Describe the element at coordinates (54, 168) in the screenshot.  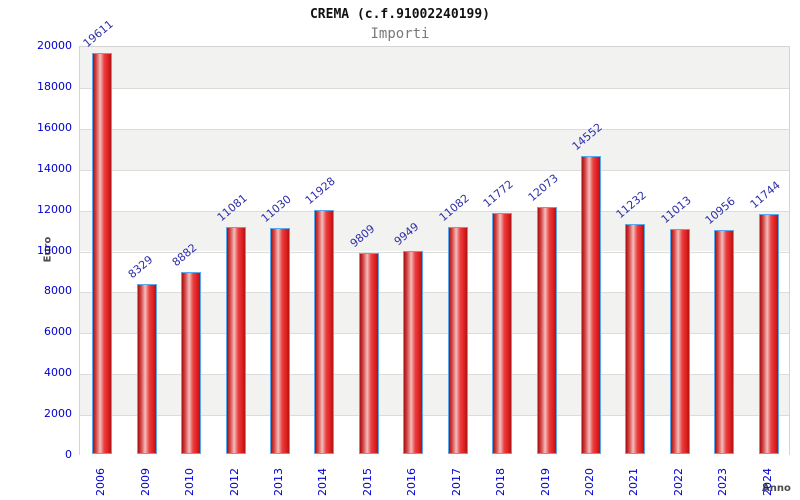
I see `y-tick-label: 14000` at that location.